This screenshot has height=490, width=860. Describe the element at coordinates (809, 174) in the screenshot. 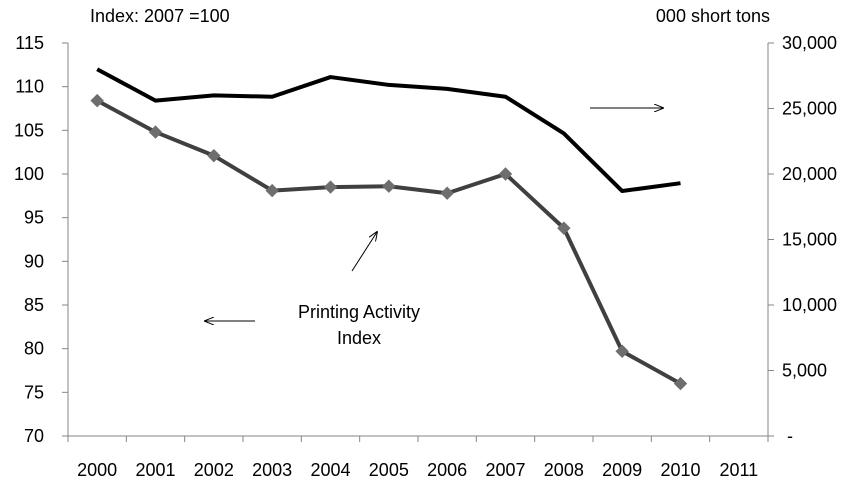

I see `right-tick-label: 20,000` at that location.